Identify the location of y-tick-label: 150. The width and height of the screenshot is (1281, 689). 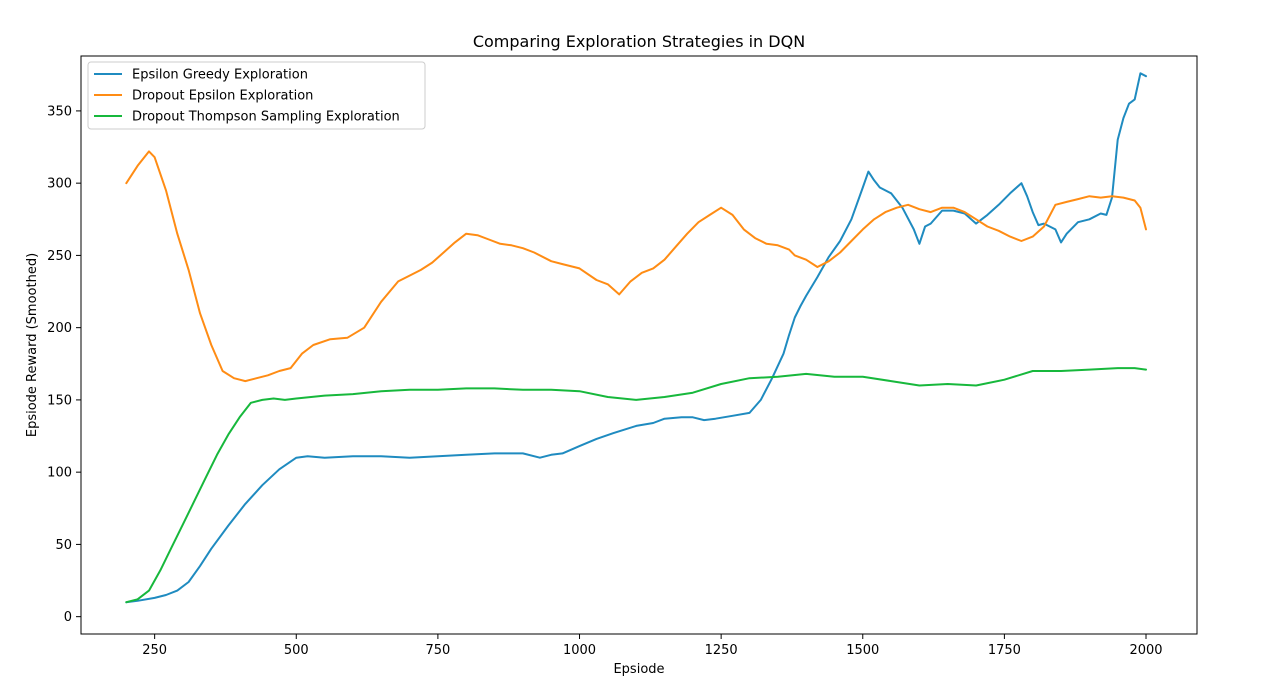
(59, 400).